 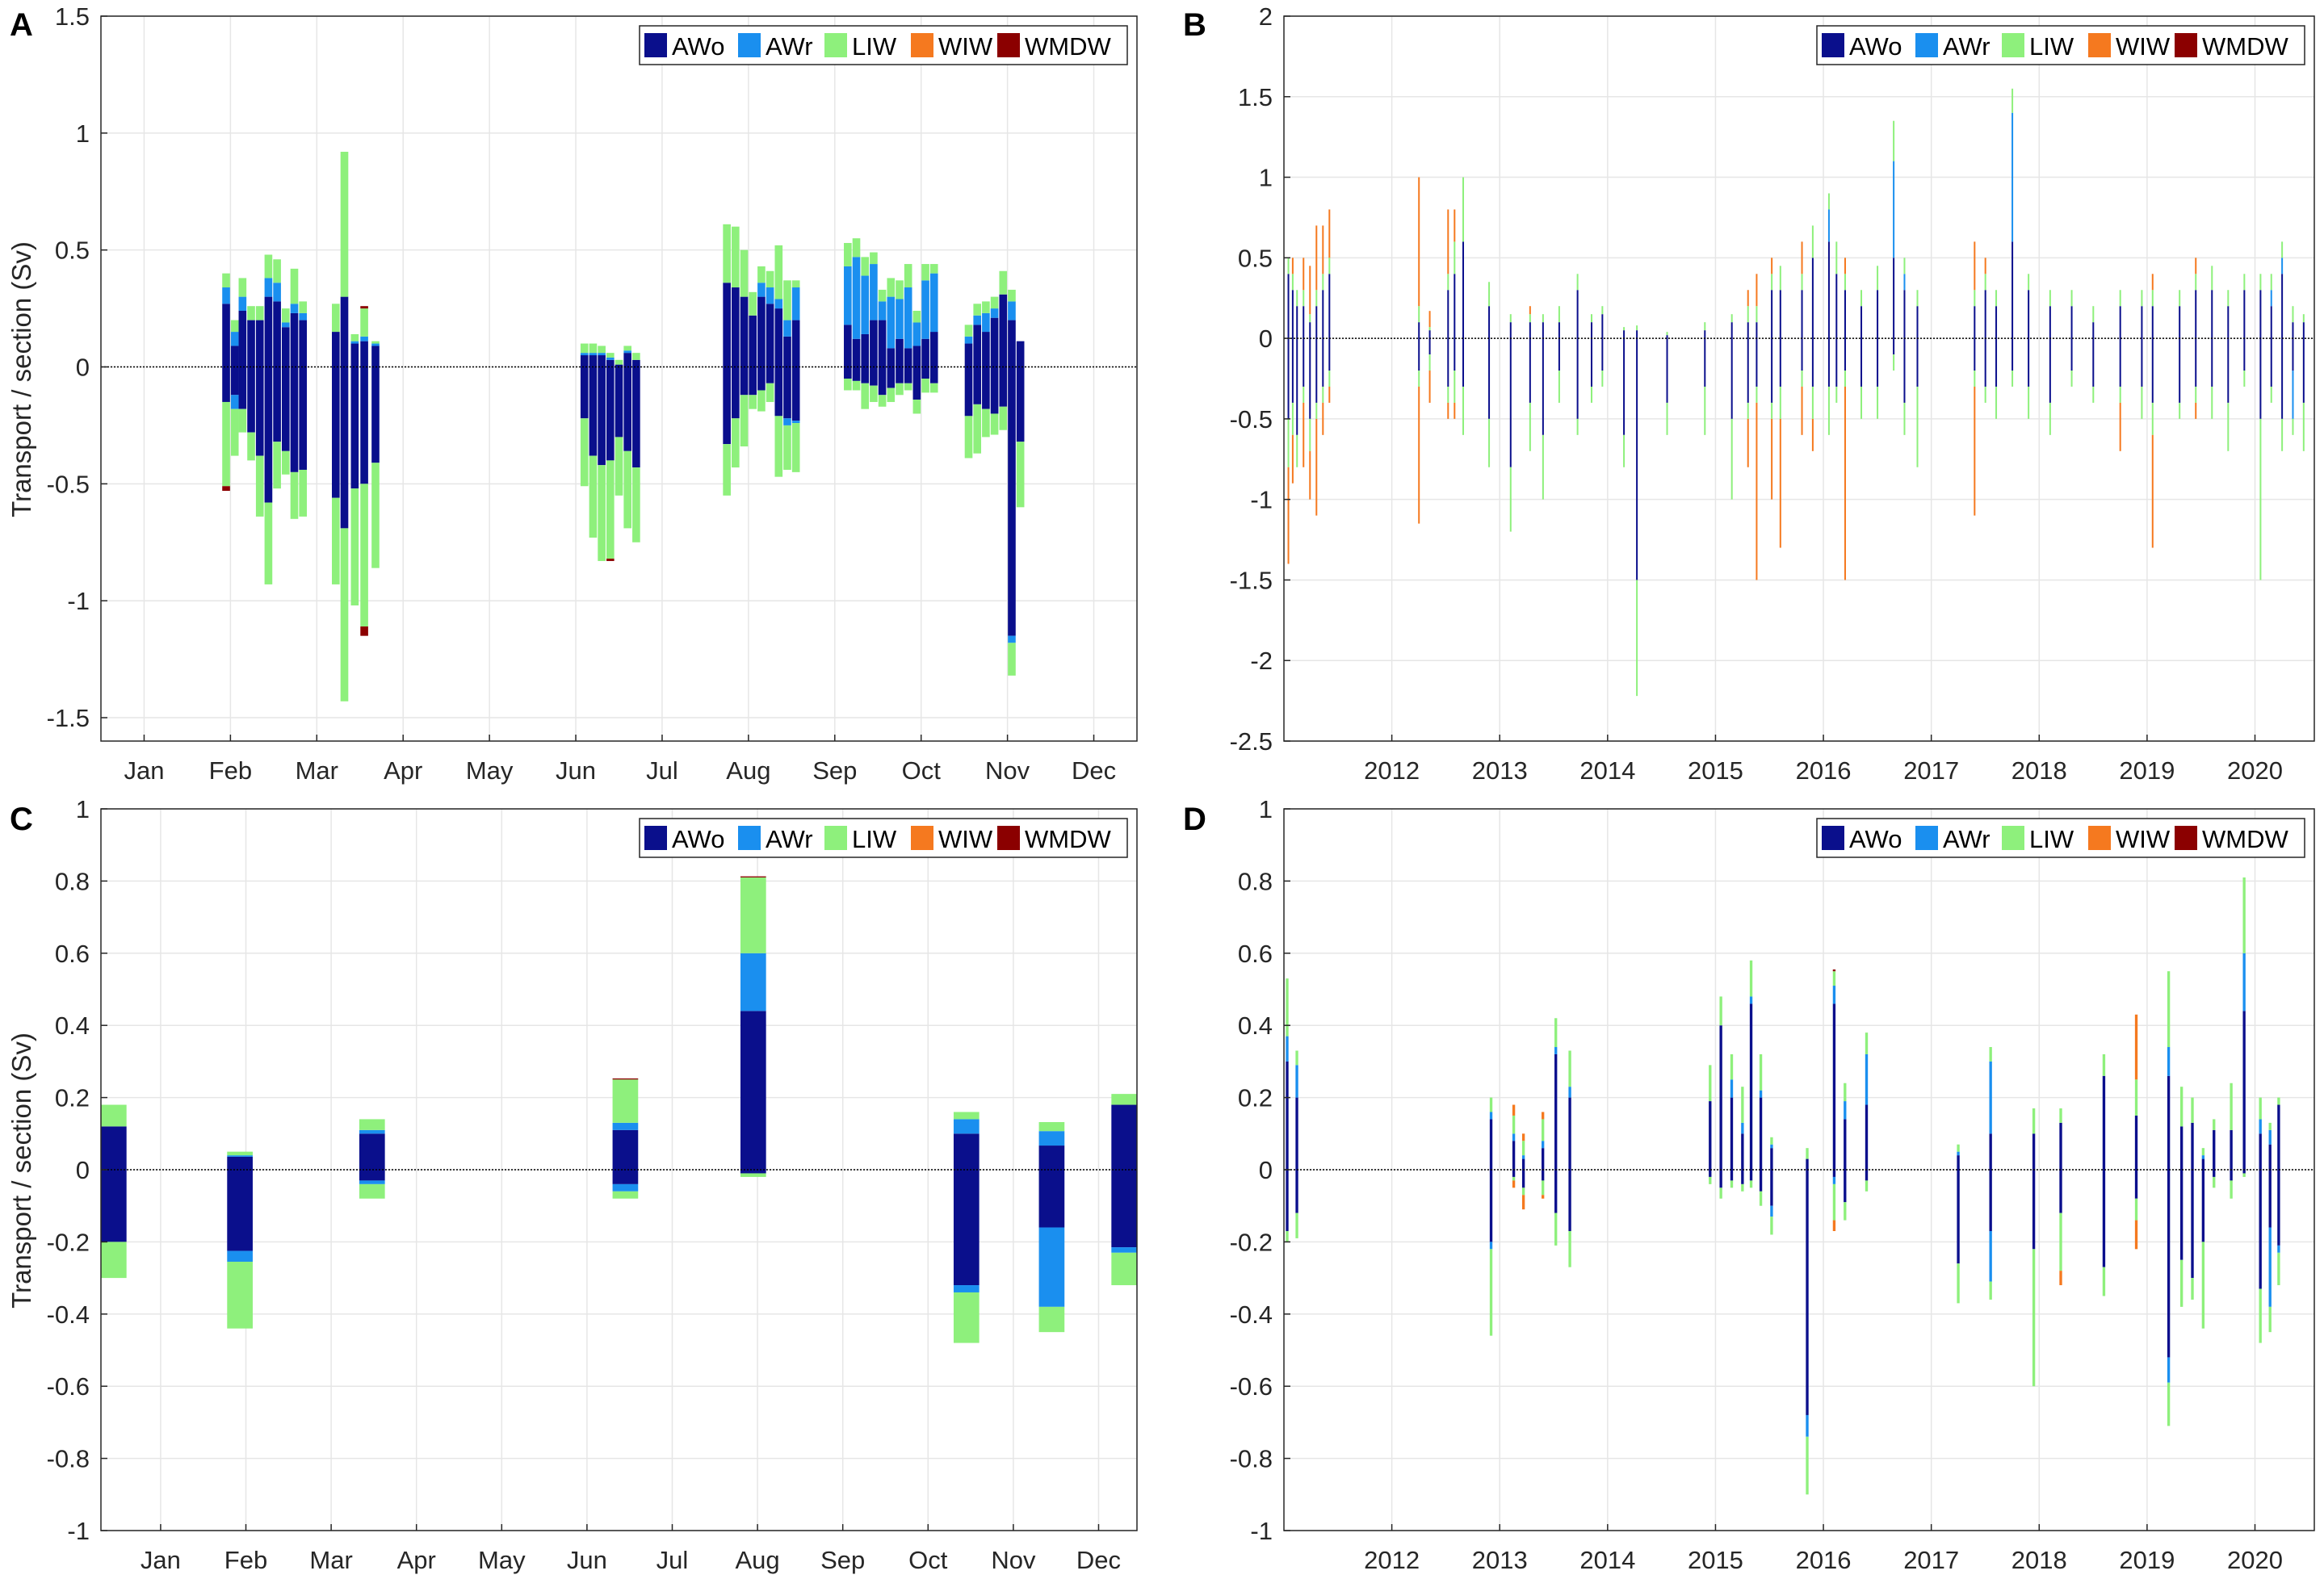 I want to click on x-tick-label: Sep, so click(x=834, y=771).